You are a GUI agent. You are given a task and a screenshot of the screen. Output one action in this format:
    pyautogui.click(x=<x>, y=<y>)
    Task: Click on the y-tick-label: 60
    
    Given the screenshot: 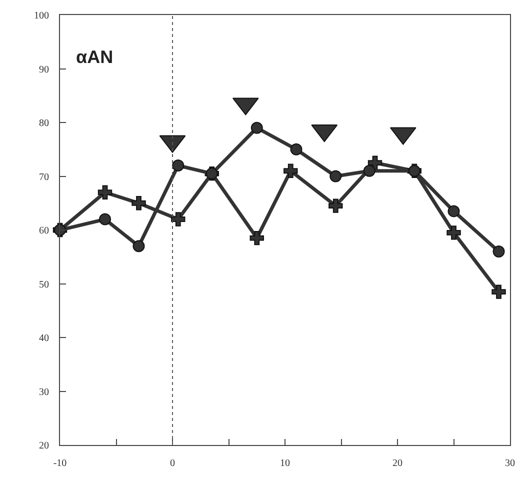 What is the action you would take?
    pyautogui.click(x=44, y=231)
    